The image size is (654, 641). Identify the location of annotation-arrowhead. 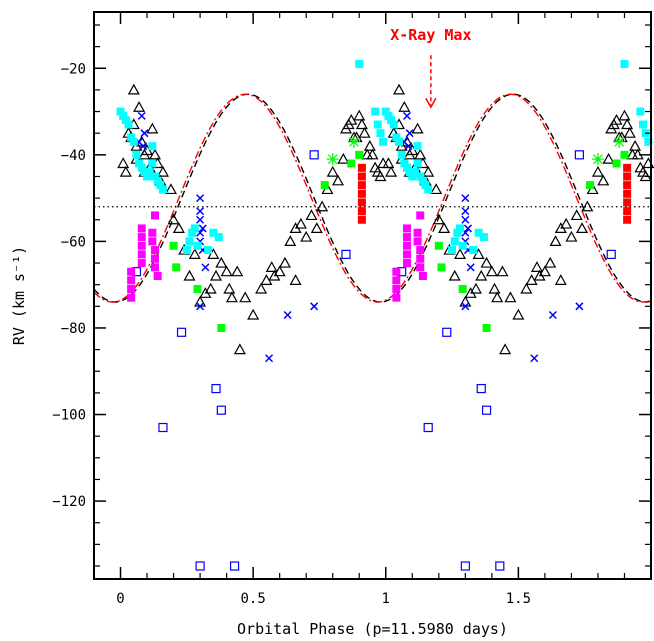
(431, 103).